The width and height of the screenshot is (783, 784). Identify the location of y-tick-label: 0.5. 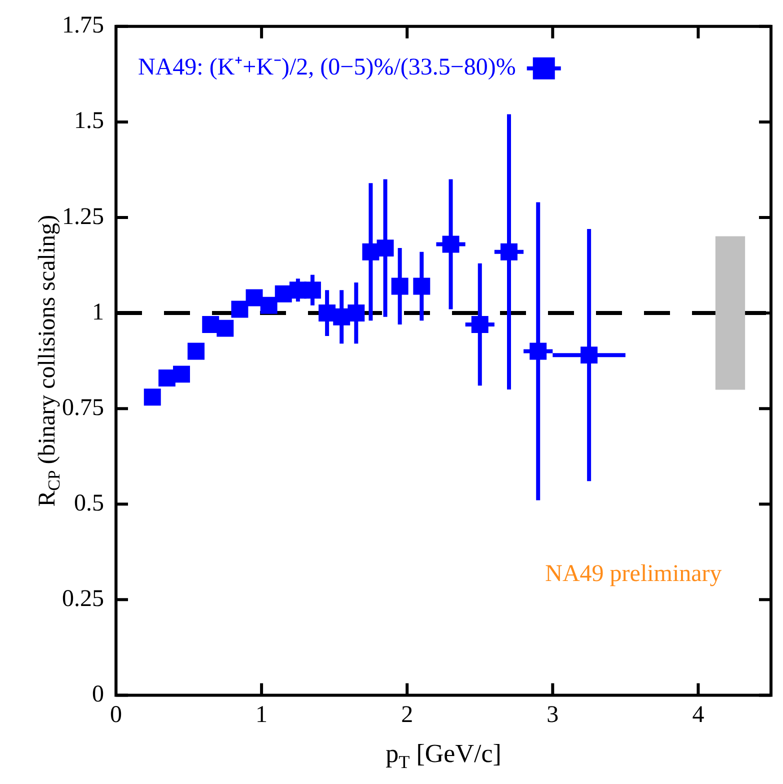
(89, 503).